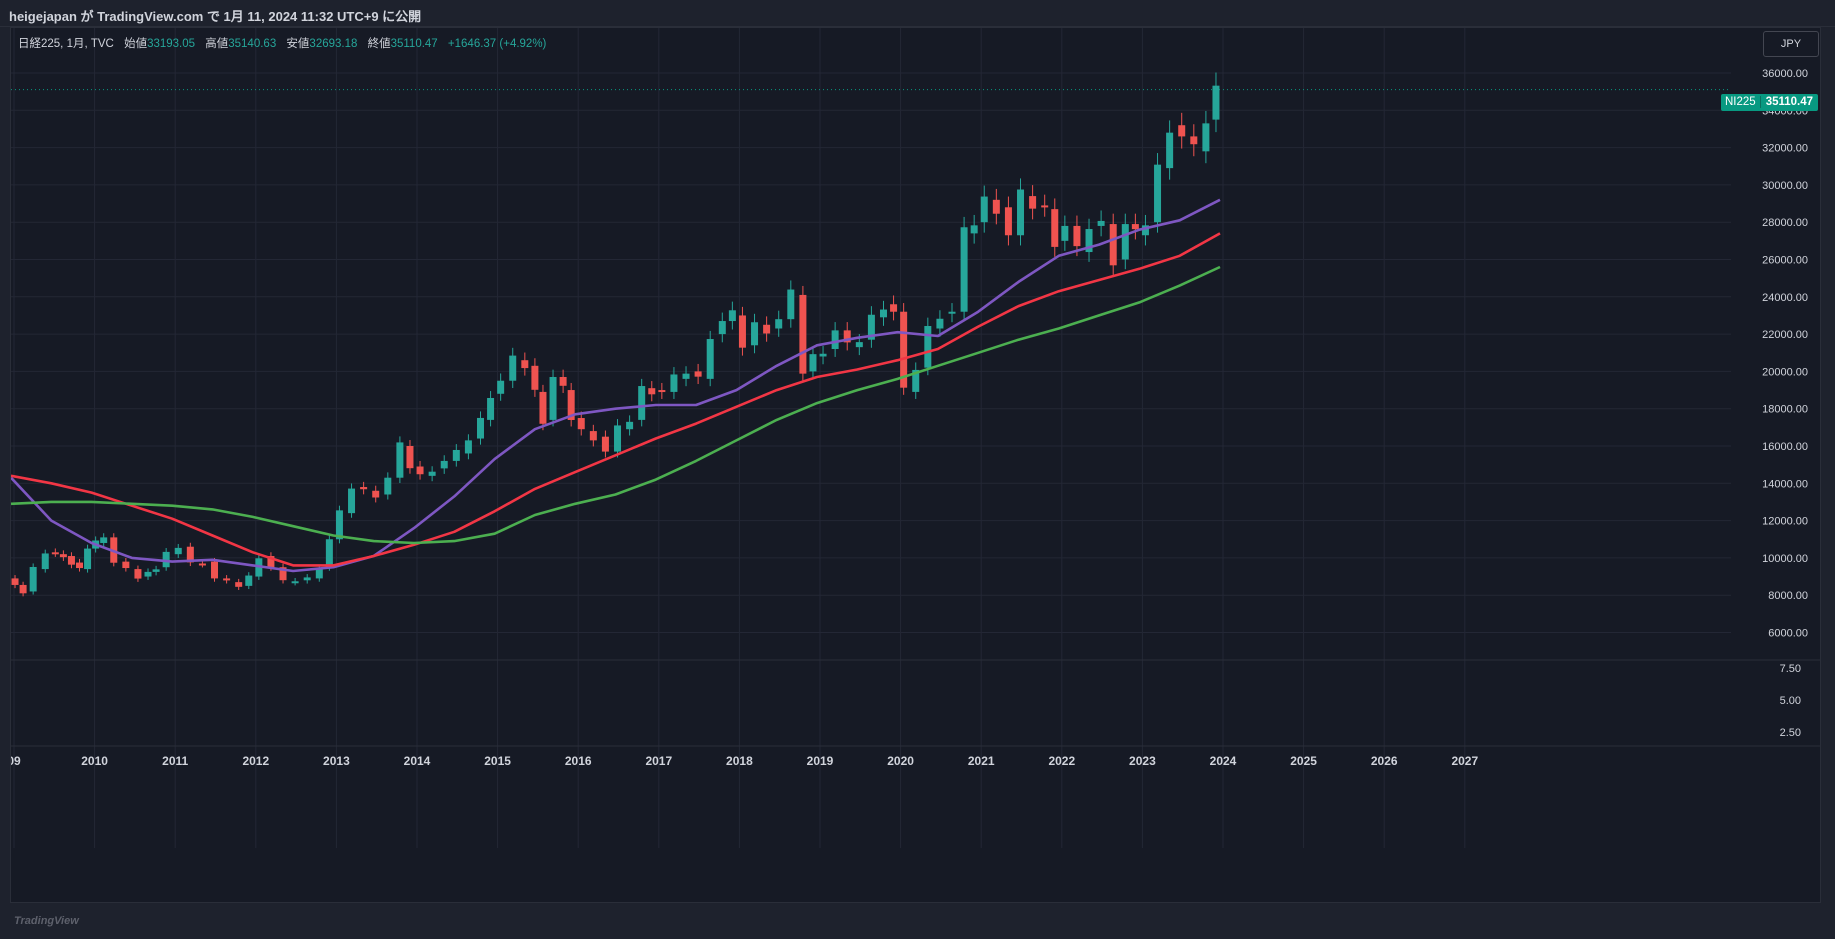 The height and width of the screenshot is (939, 1835). Describe the element at coordinates (1785, 372) in the screenshot. I see `y-tick-label: 20000.00` at that location.